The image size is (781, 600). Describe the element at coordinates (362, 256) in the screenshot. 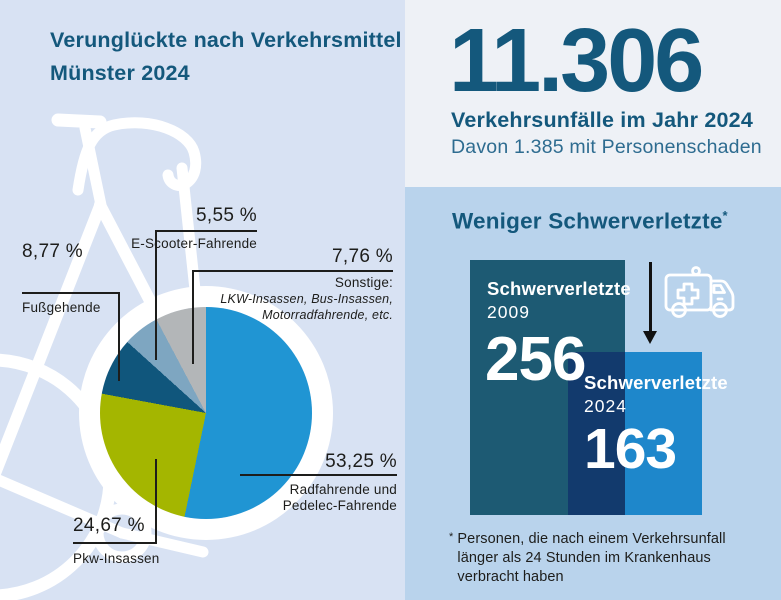

I see `pie-label-sonstige-pct: 7,76 %` at that location.